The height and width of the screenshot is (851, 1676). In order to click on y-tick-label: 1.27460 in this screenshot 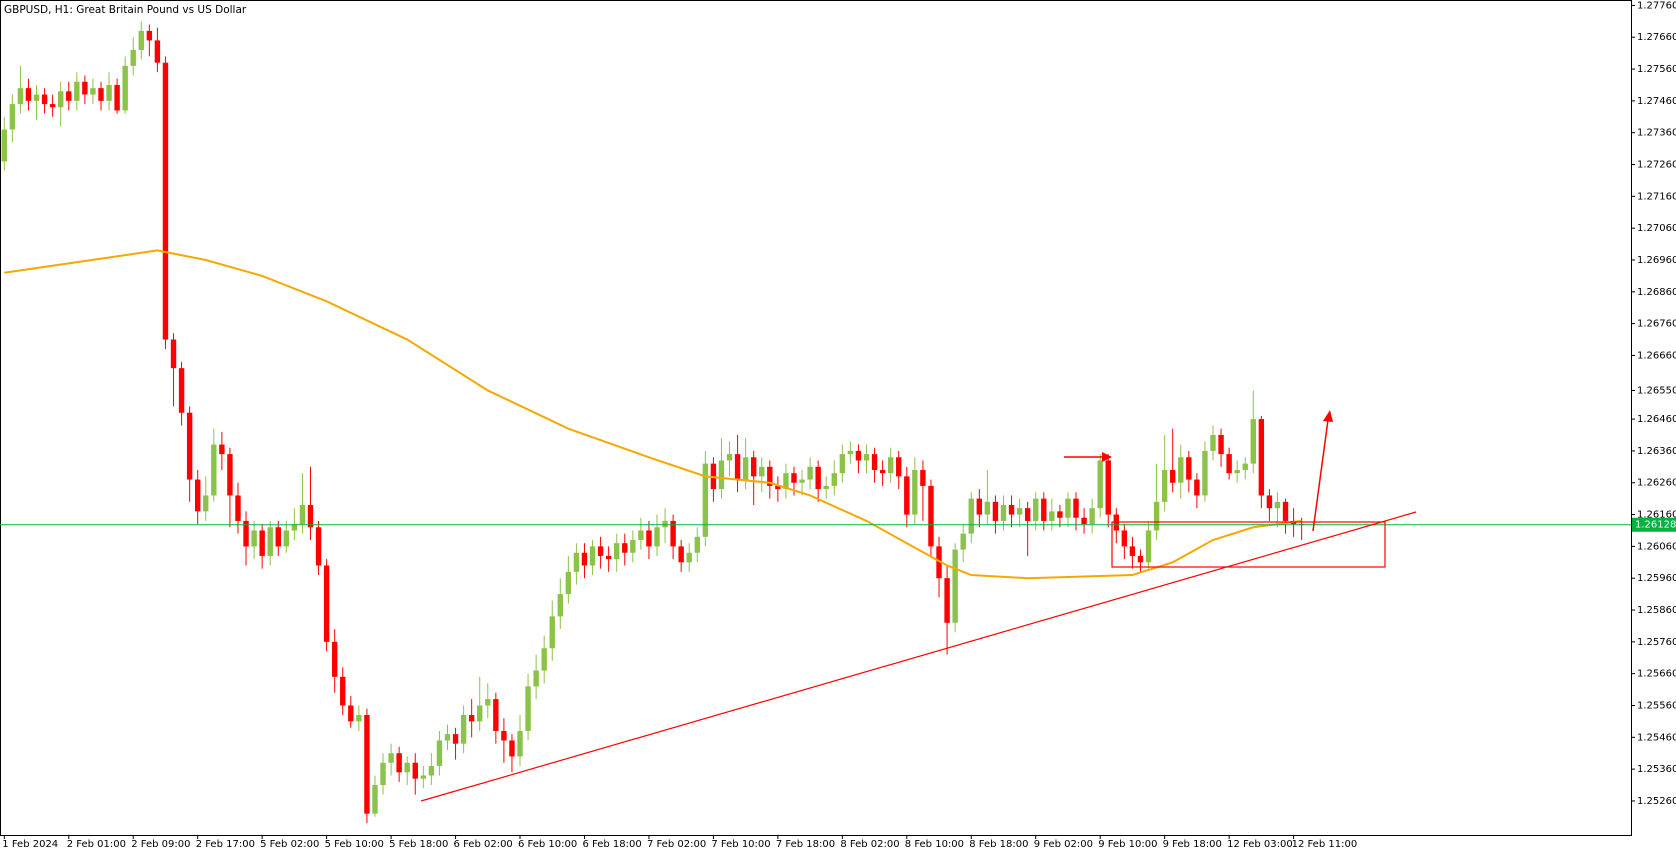, I will do `click(1656, 101)`.